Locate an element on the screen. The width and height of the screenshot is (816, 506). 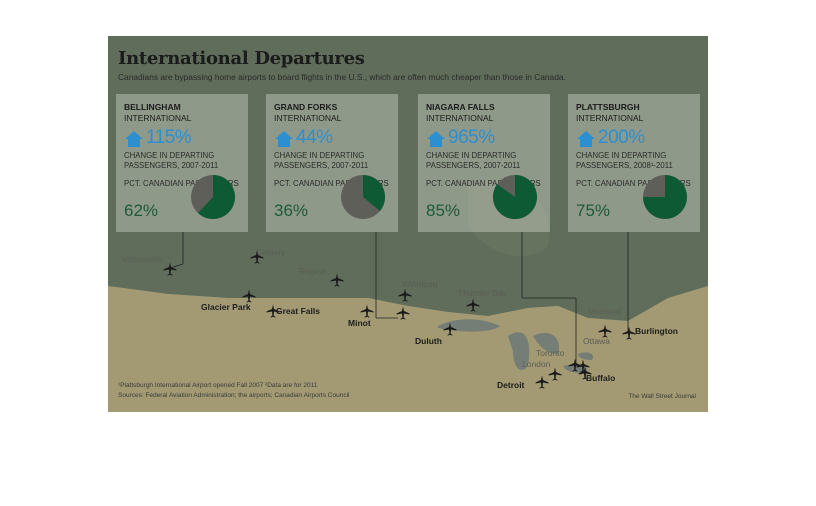
change-value: 44% is located at coordinates (314, 137).